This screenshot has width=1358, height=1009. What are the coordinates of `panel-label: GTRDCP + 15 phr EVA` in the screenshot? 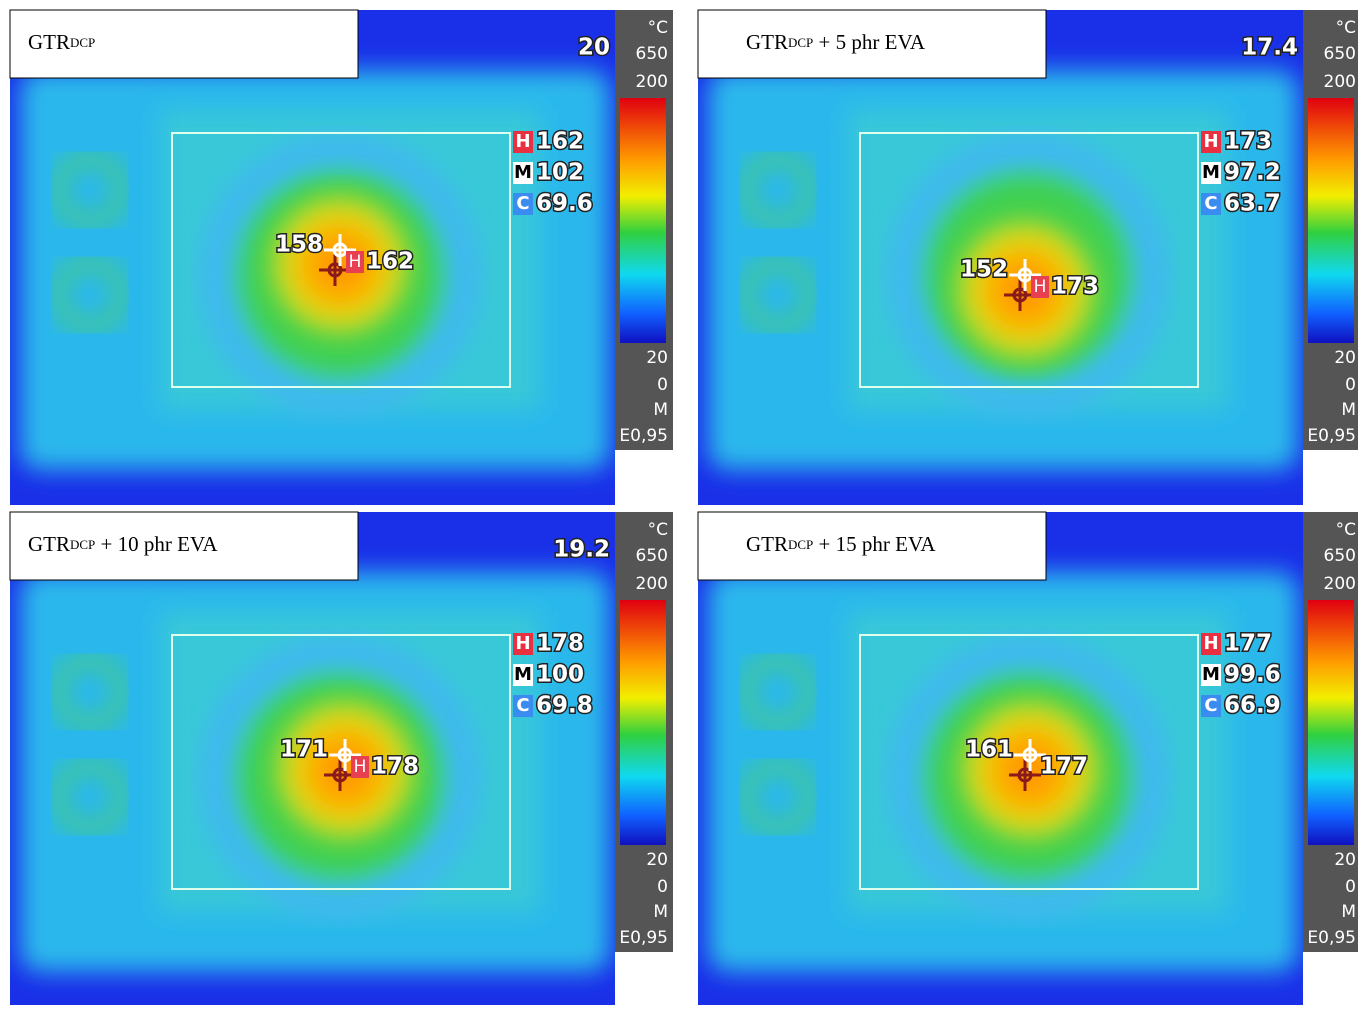 It's located at (841, 544).